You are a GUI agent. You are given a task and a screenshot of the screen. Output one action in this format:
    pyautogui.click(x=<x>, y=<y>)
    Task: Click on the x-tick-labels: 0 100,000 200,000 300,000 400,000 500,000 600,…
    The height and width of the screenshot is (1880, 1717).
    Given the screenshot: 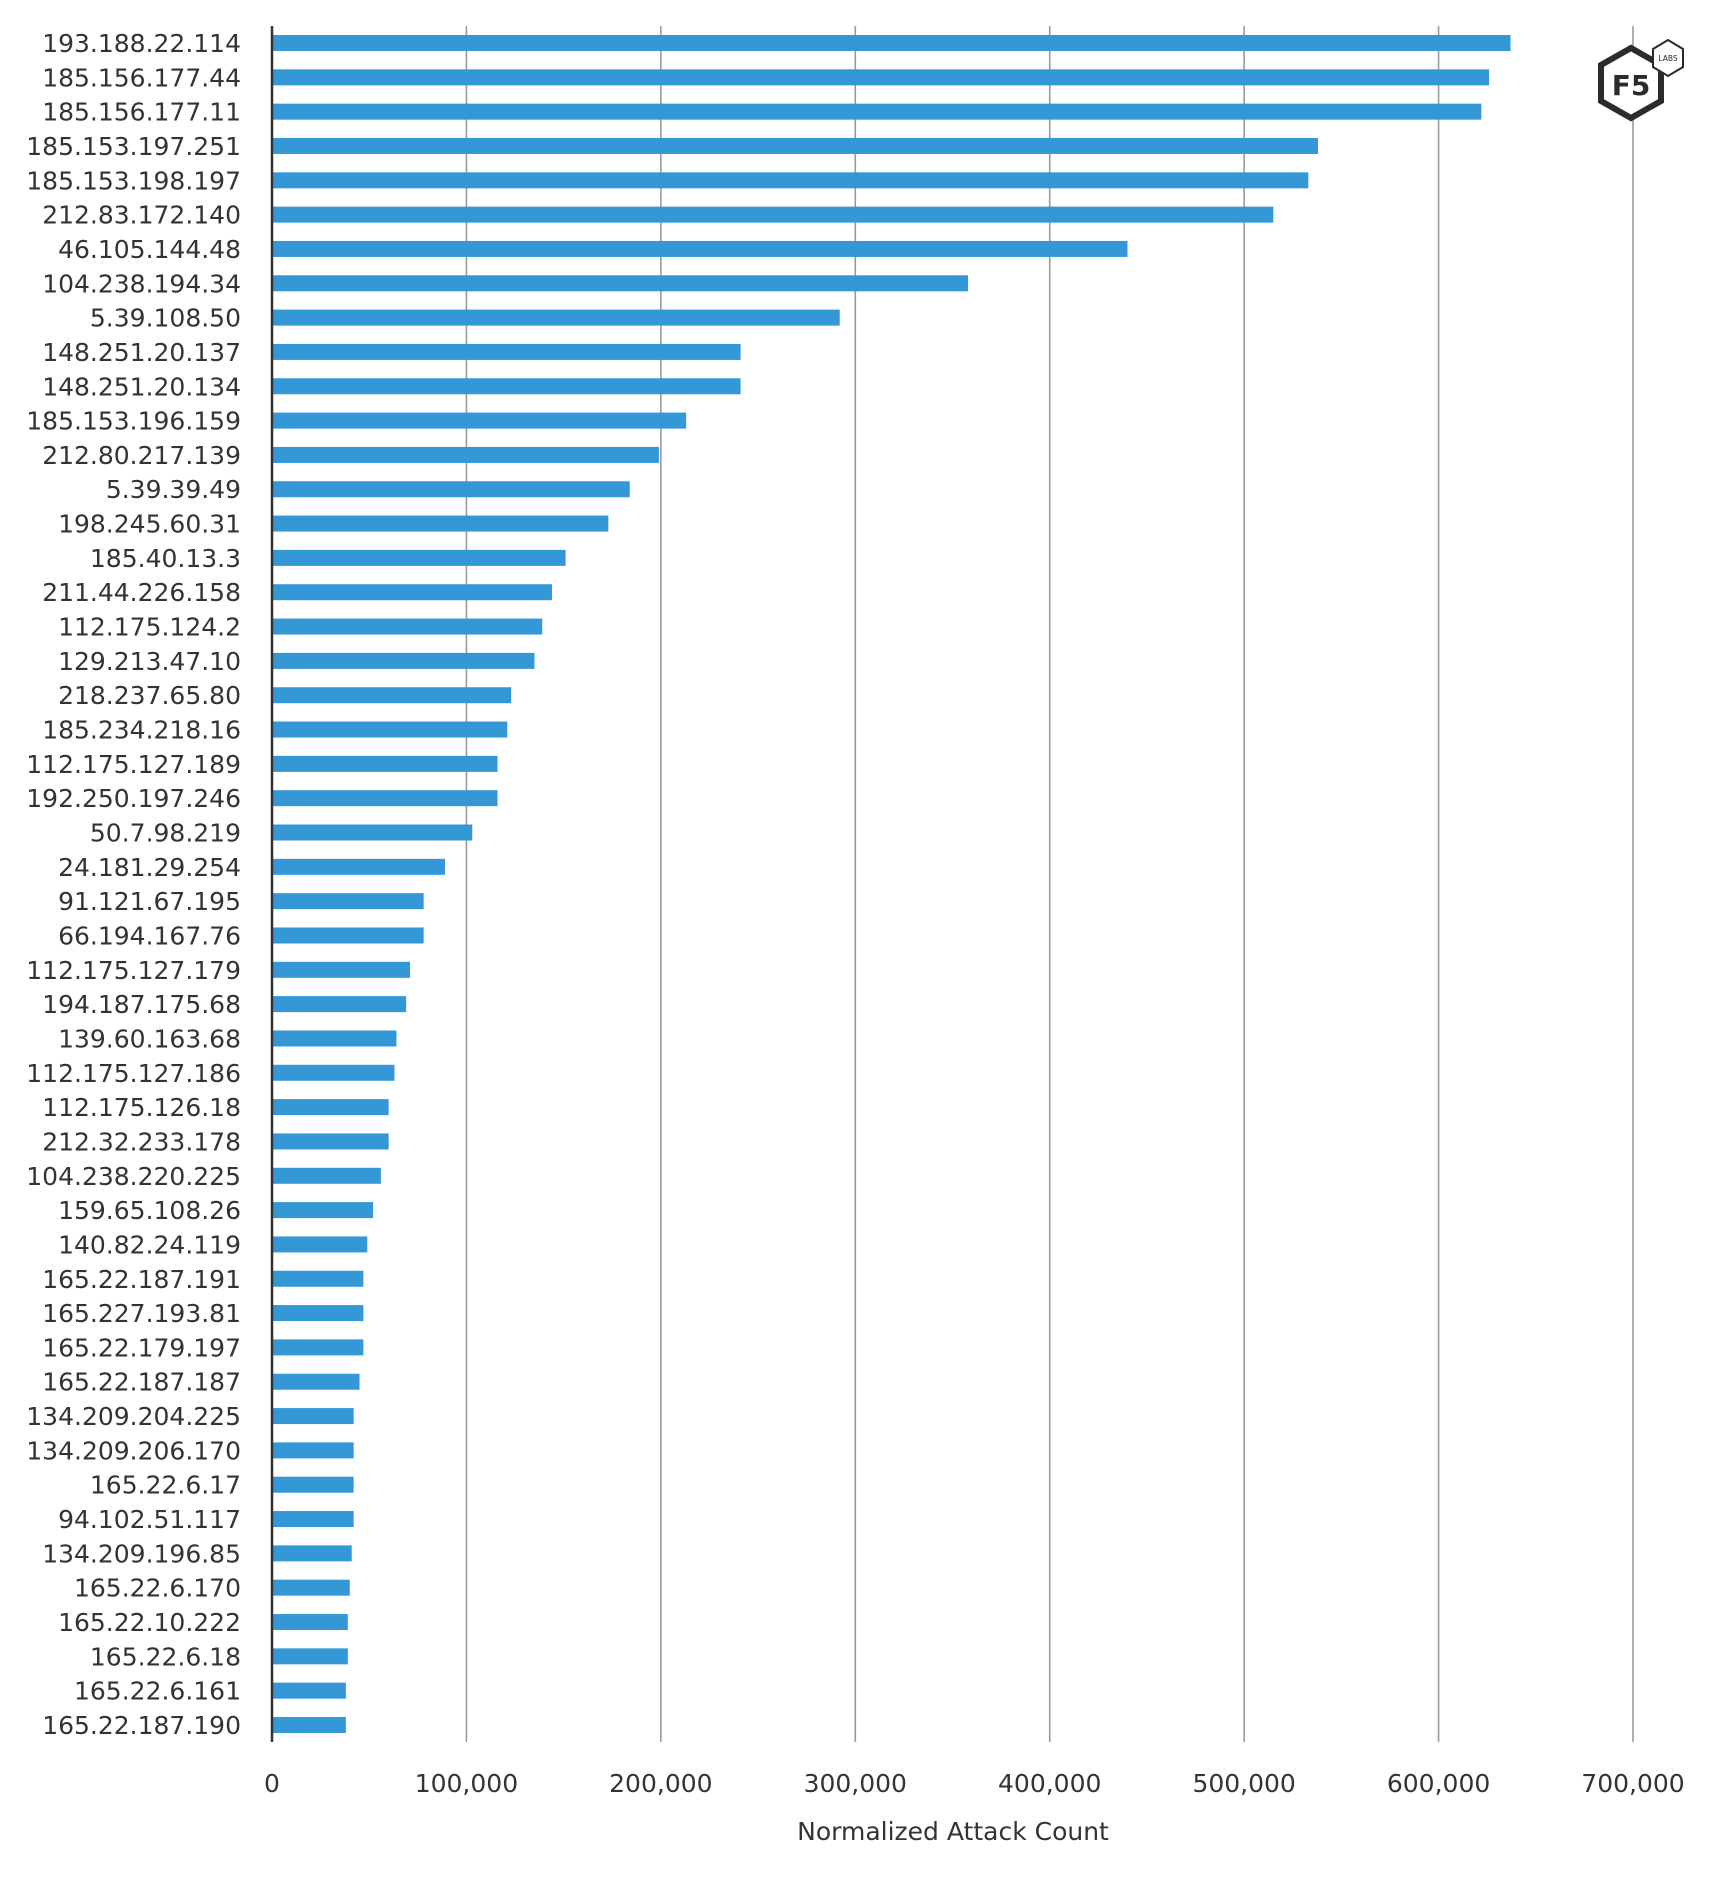 What is the action you would take?
    pyautogui.click(x=974, y=1783)
    